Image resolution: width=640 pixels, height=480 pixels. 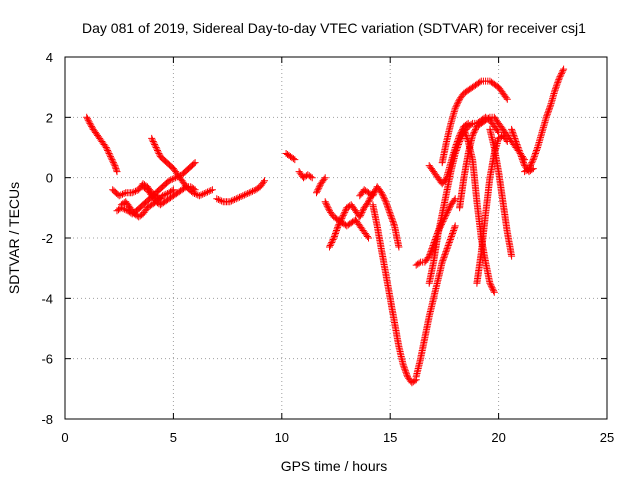 What do you see at coordinates (282, 437) in the screenshot?
I see `x-tick-label: 10` at bounding box center [282, 437].